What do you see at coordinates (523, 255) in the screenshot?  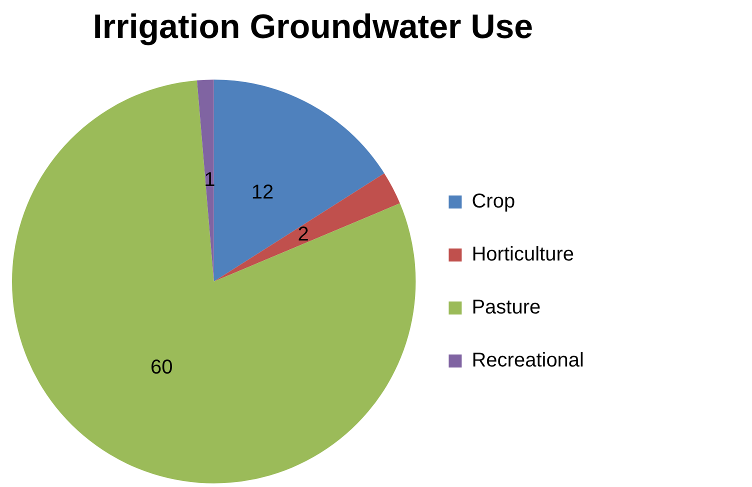 I see `legend-label: Horticulture` at bounding box center [523, 255].